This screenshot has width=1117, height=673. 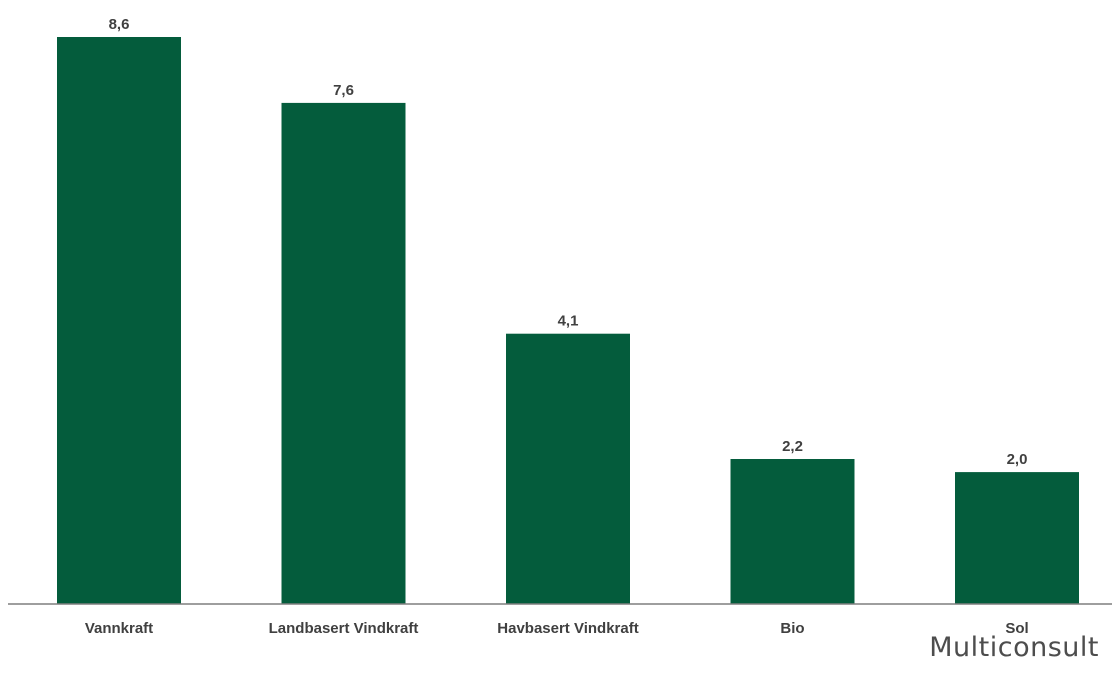 I want to click on value-label: 7,6, so click(x=343, y=90).